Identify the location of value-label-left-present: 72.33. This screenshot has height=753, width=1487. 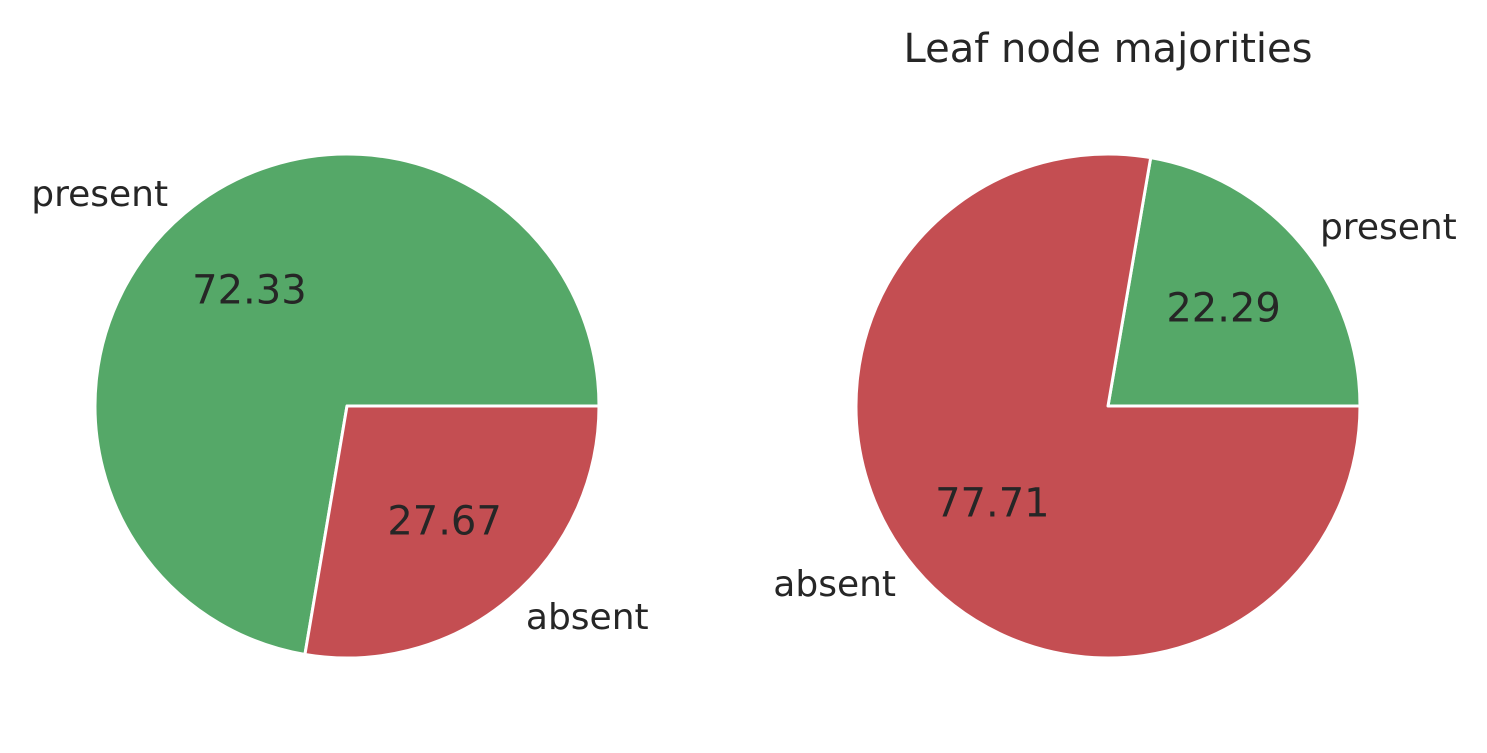
(249, 291).